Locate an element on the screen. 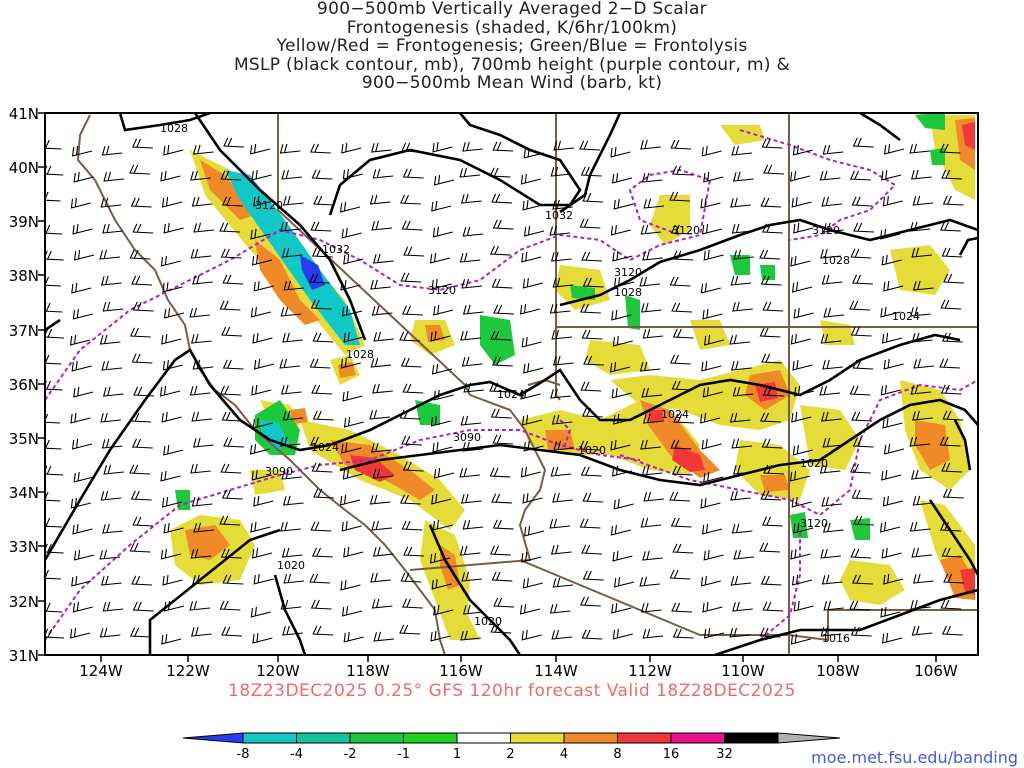  mslp-label: 1028 is located at coordinates (174, 128).